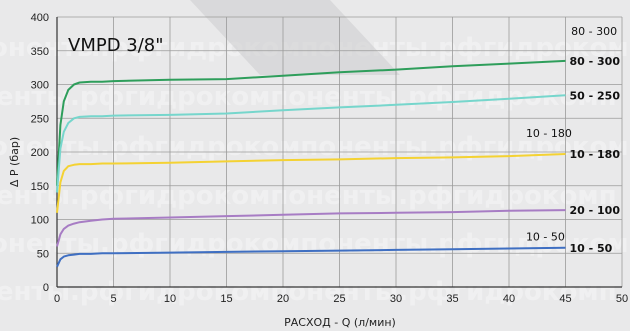  What do you see at coordinates (43, 254) in the screenshot?
I see `y-tick-label: 50` at bounding box center [43, 254].